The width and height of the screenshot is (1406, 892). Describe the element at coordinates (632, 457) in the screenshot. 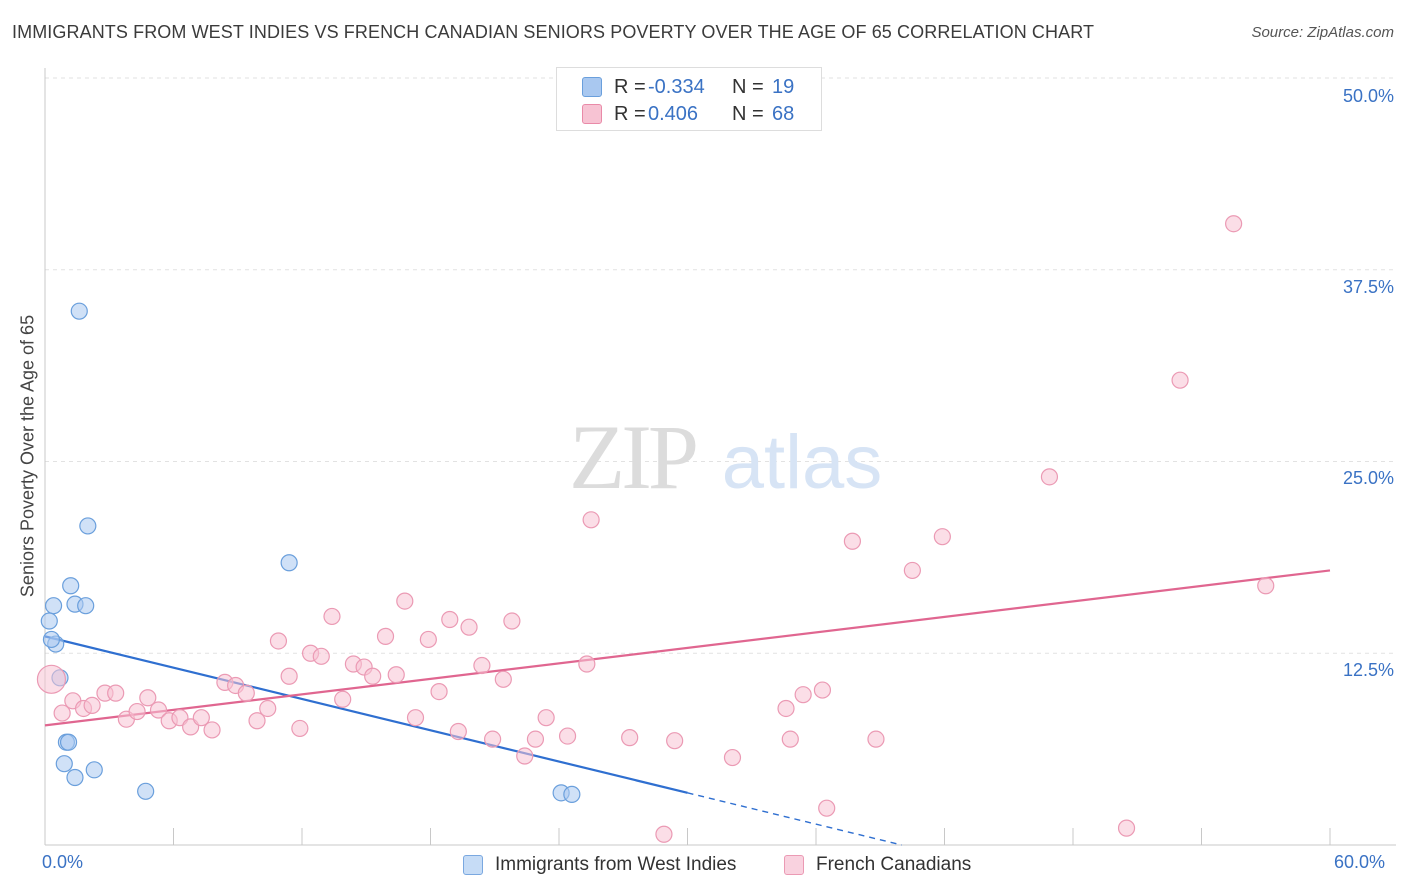

I see `watermark-zip: ZIP` at that location.